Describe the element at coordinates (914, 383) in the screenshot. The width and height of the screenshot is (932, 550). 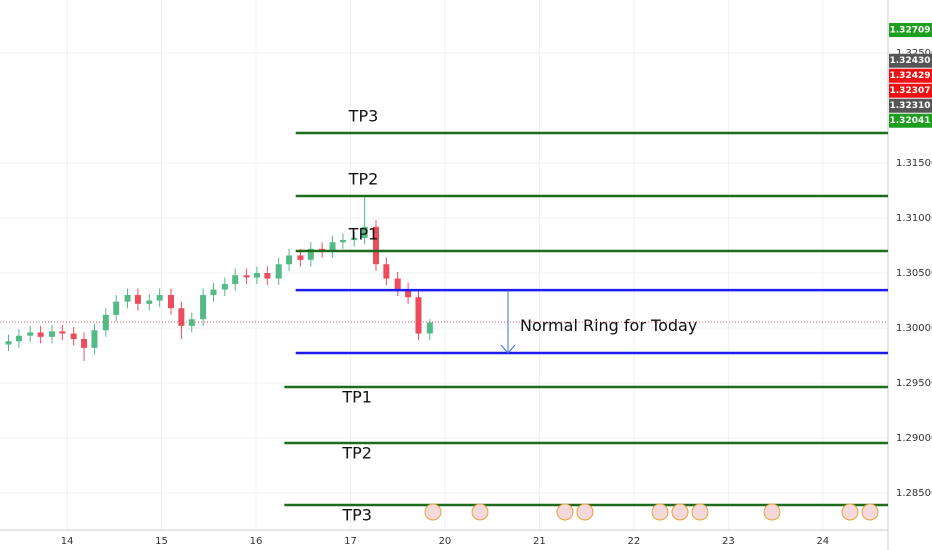
I see `y-tick-label: 1.29500` at that location.